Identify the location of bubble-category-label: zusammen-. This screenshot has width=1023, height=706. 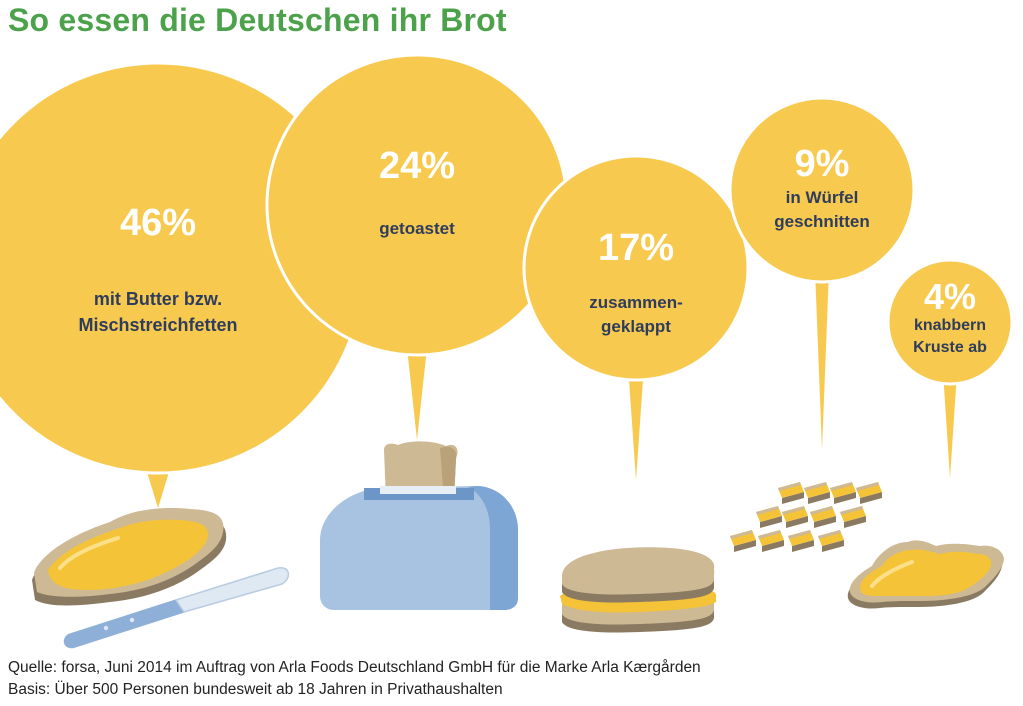
(636, 302).